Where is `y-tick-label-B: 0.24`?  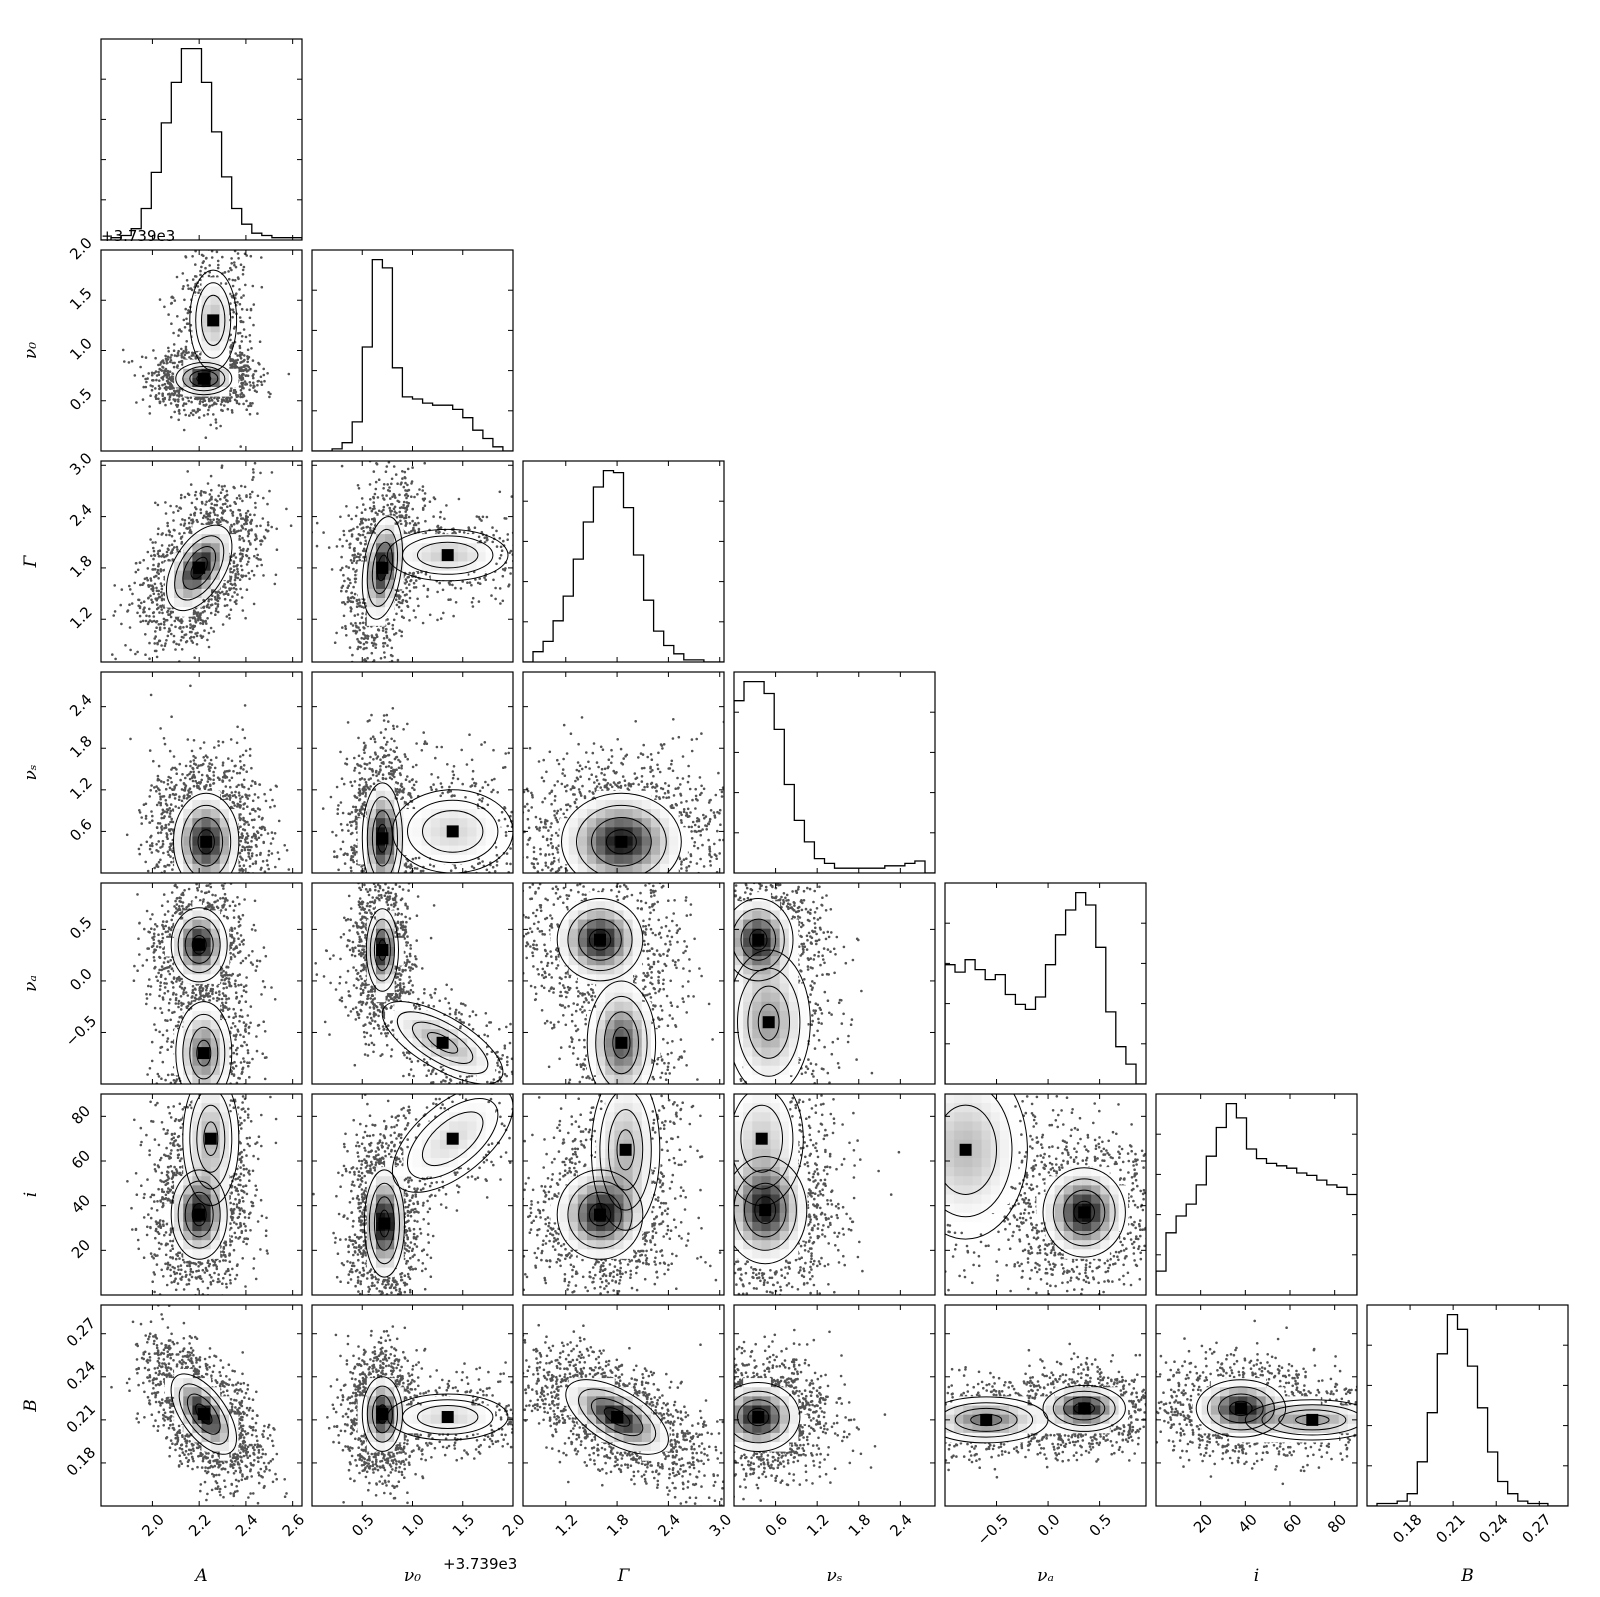
y-tick-label-B: 0.24 is located at coordinates (81, 1375).